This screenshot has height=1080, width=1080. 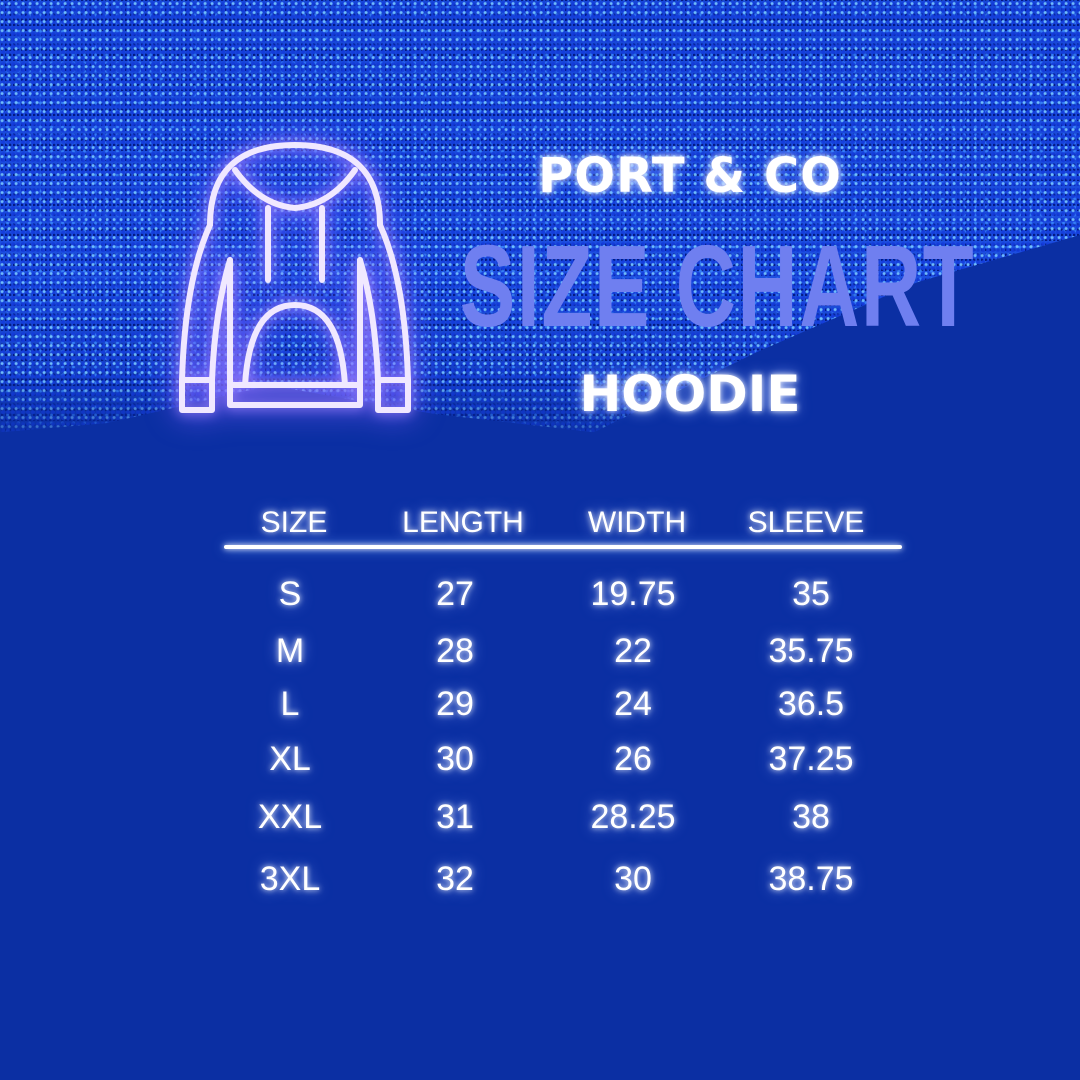 What do you see at coordinates (455, 759) in the screenshot?
I see `cell-length: 30` at bounding box center [455, 759].